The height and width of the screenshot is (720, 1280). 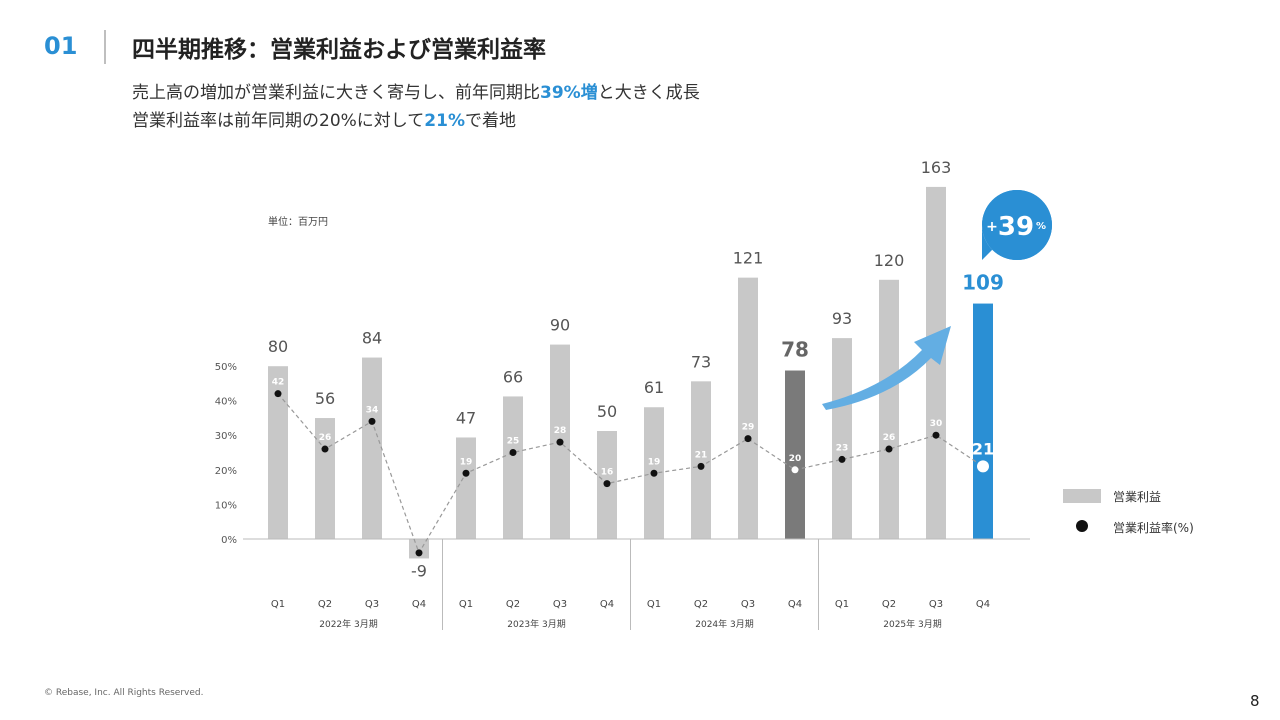 I want to click on growth-badge-circle, so click(x=1017, y=225).